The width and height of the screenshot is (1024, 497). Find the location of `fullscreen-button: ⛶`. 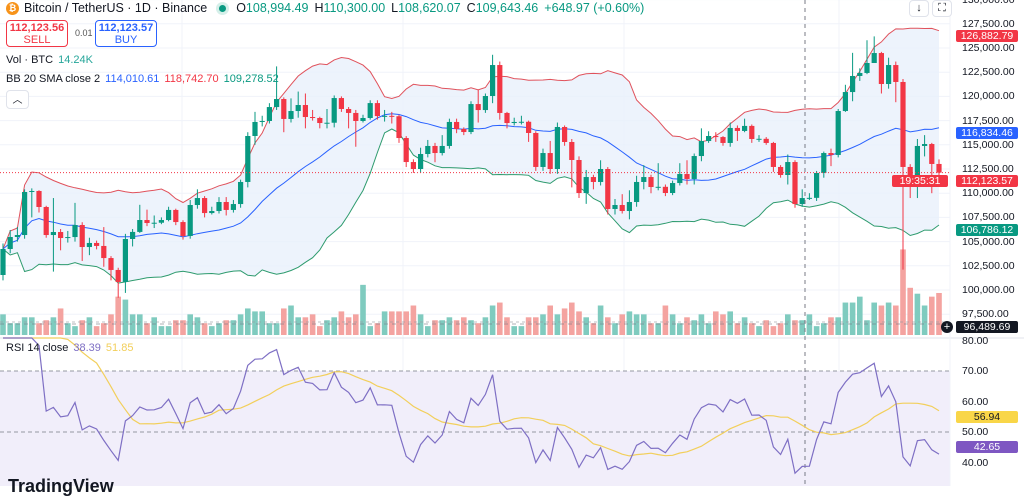

fullscreen-button: ⛶ is located at coordinates (942, 8).